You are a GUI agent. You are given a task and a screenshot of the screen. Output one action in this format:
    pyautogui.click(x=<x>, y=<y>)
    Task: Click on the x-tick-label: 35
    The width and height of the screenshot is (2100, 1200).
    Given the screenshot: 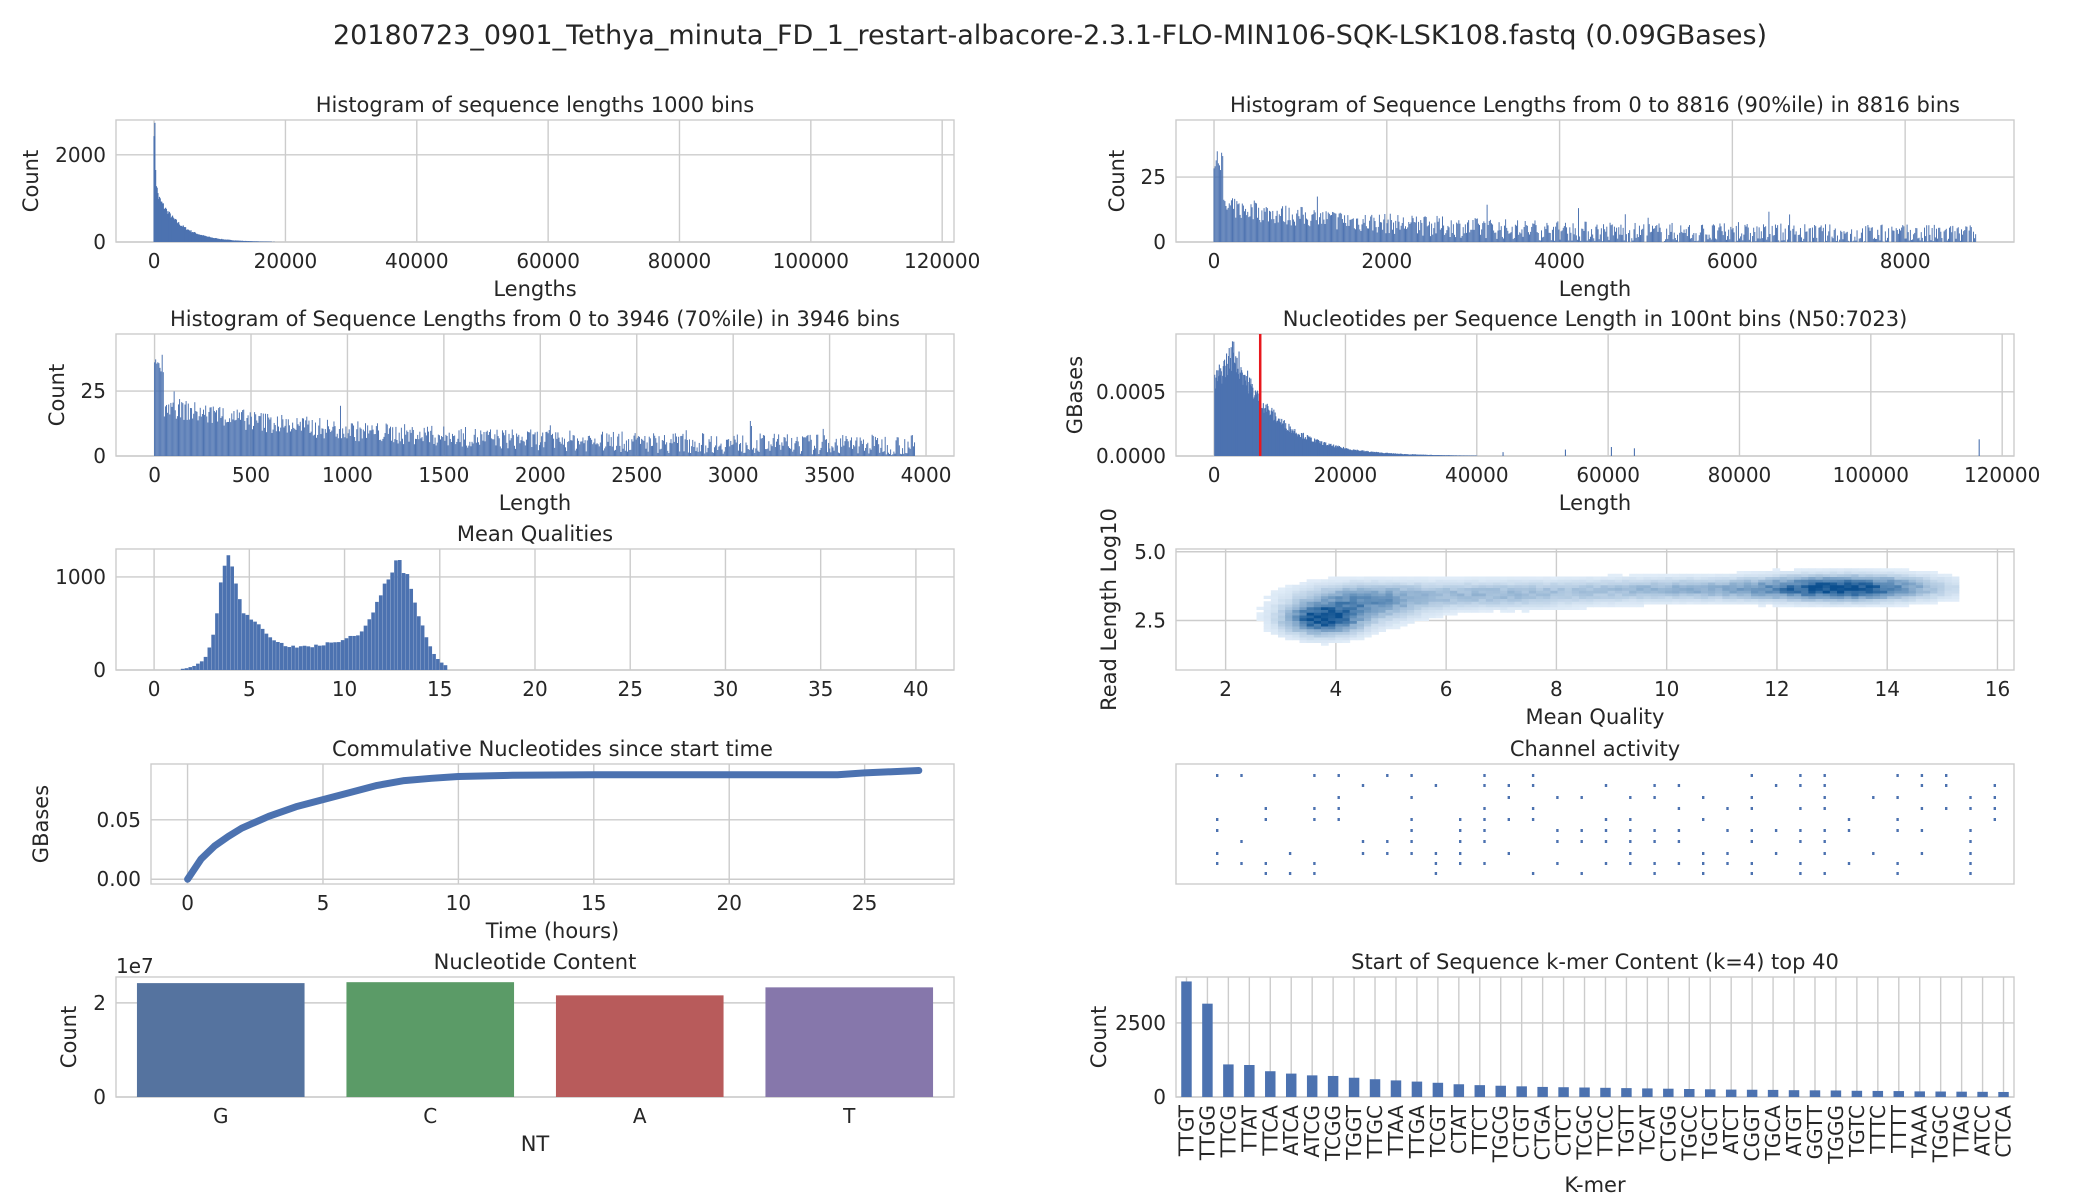 What is the action you would take?
    pyautogui.click(x=820, y=689)
    